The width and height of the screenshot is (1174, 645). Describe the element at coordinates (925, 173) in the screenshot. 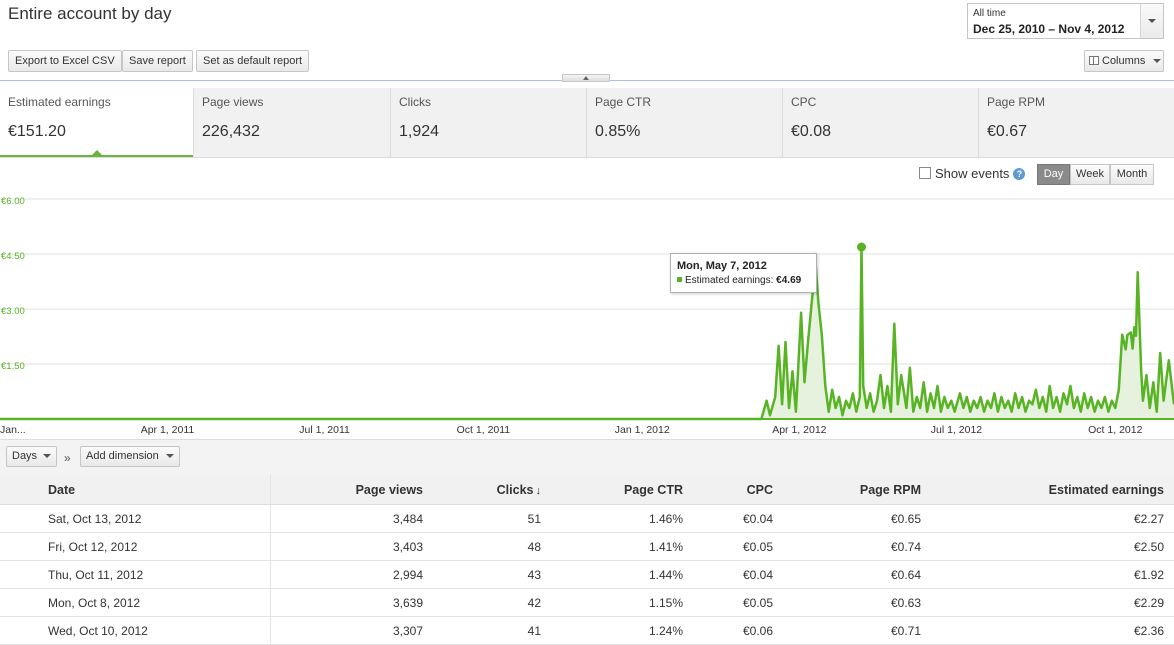

I see `show-events-checkbox` at that location.